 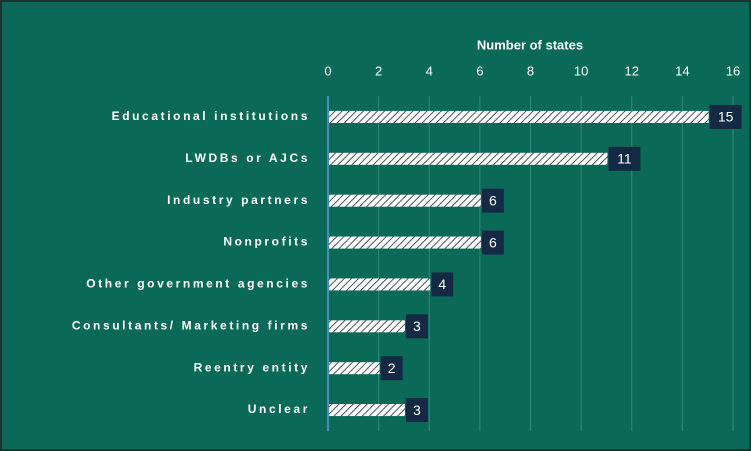 I want to click on y-tick-label: Reentry entity, so click(x=252, y=367).